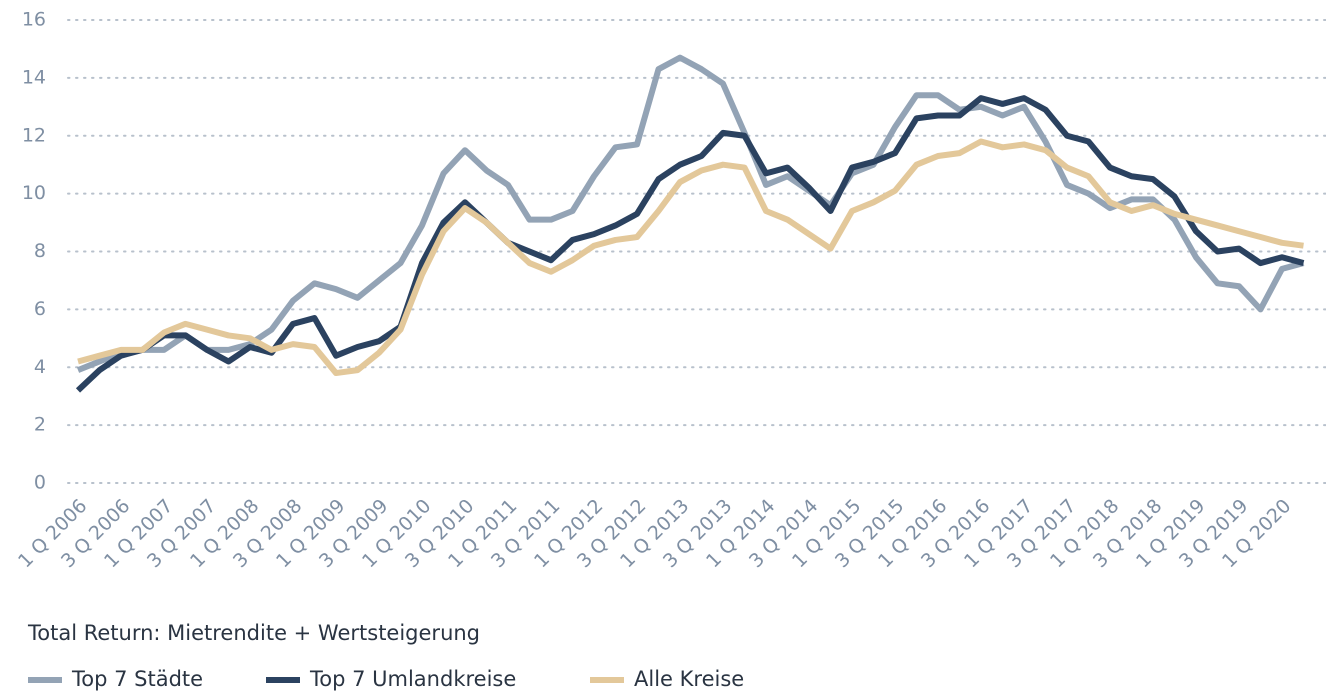 The width and height of the screenshot is (1326, 693). I want to click on y-tick-label: 10, so click(34, 193).